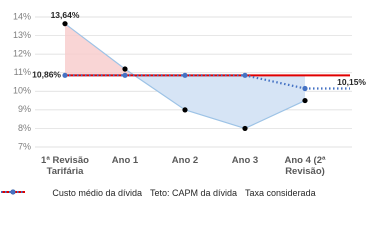  I want to click on data-label: 10,86%, so click(46, 75).